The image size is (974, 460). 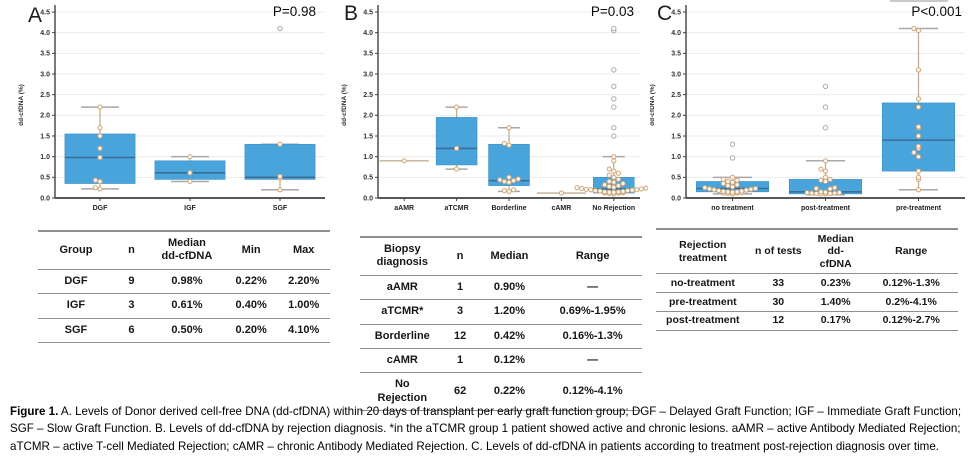 I want to click on y-tick-label: 3.5, so click(x=368, y=54).